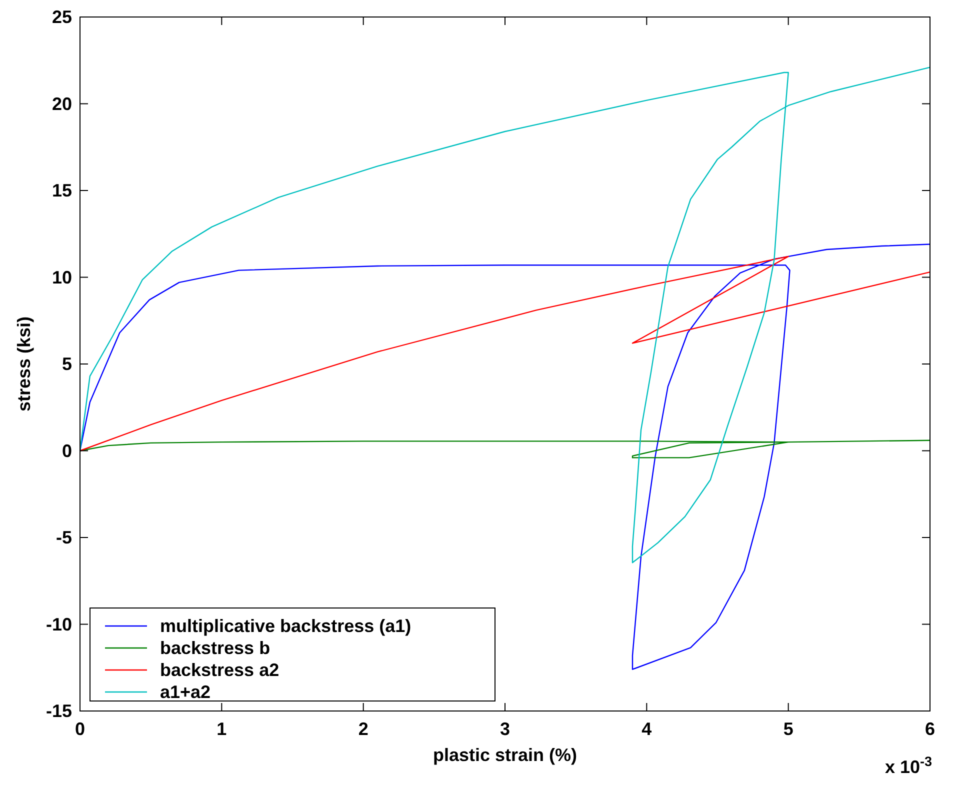 The height and width of the screenshot is (789, 953). What do you see at coordinates (80, 729) in the screenshot?
I see `x-tick-label: 0` at bounding box center [80, 729].